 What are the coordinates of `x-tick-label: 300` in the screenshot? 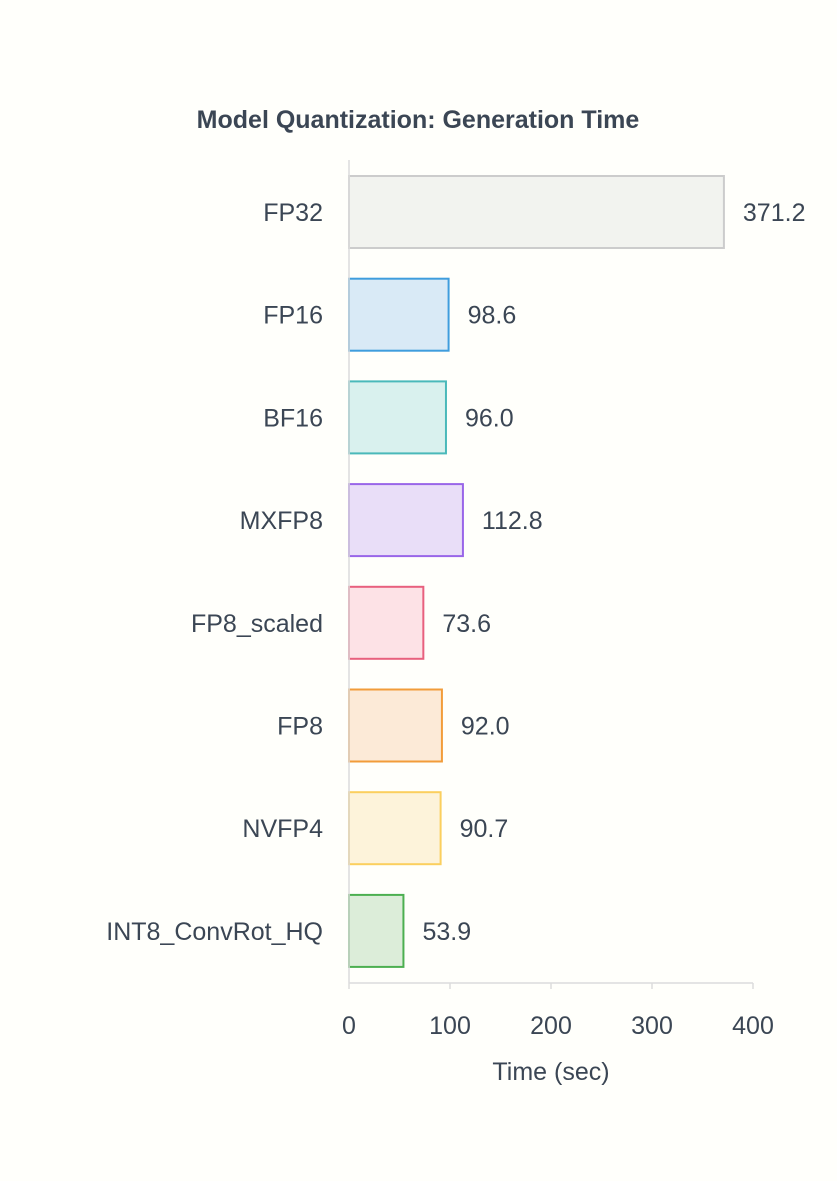 It's located at (652, 1026).